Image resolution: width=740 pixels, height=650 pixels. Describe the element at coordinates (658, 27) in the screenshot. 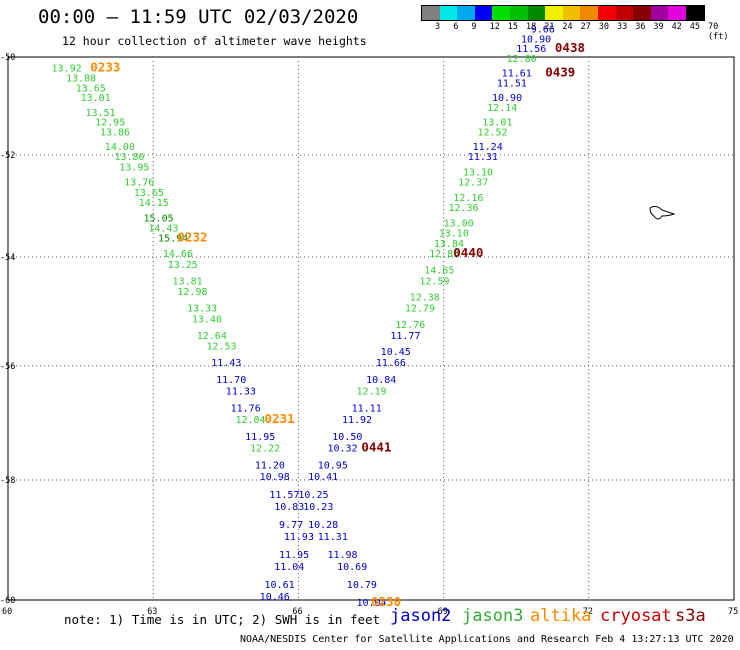

I see `legend-tick-label: 39` at that location.